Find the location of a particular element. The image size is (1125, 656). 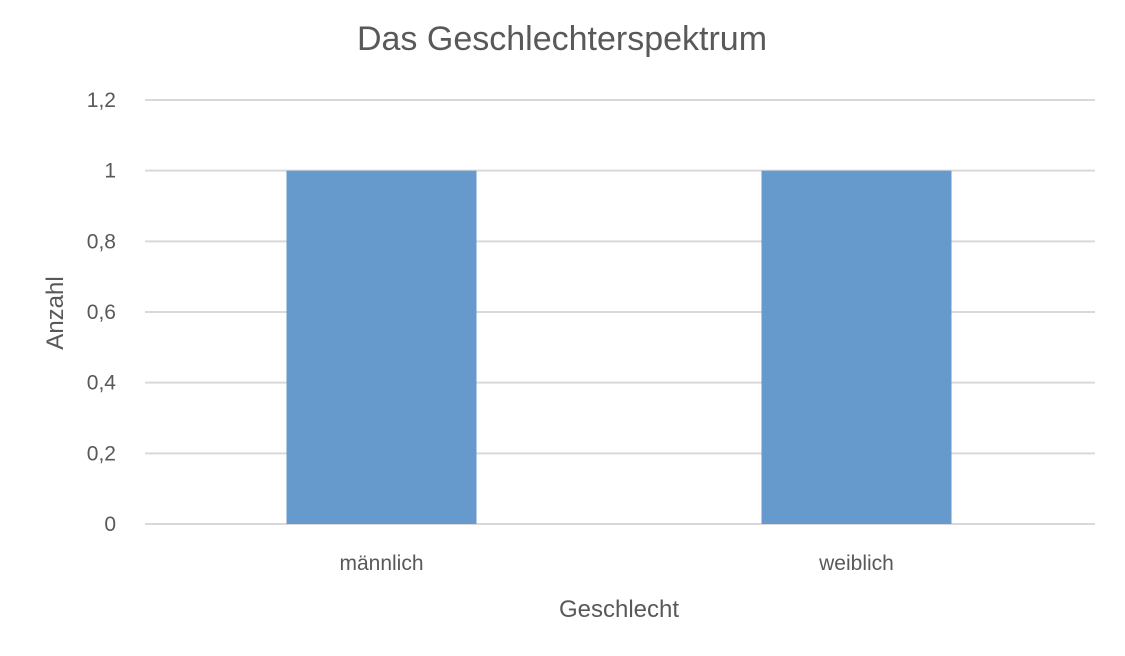

y-axis-ticks: 0 0,2 0,4 0,6 0,8 1 1,2 is located at coordinates (102, 312).